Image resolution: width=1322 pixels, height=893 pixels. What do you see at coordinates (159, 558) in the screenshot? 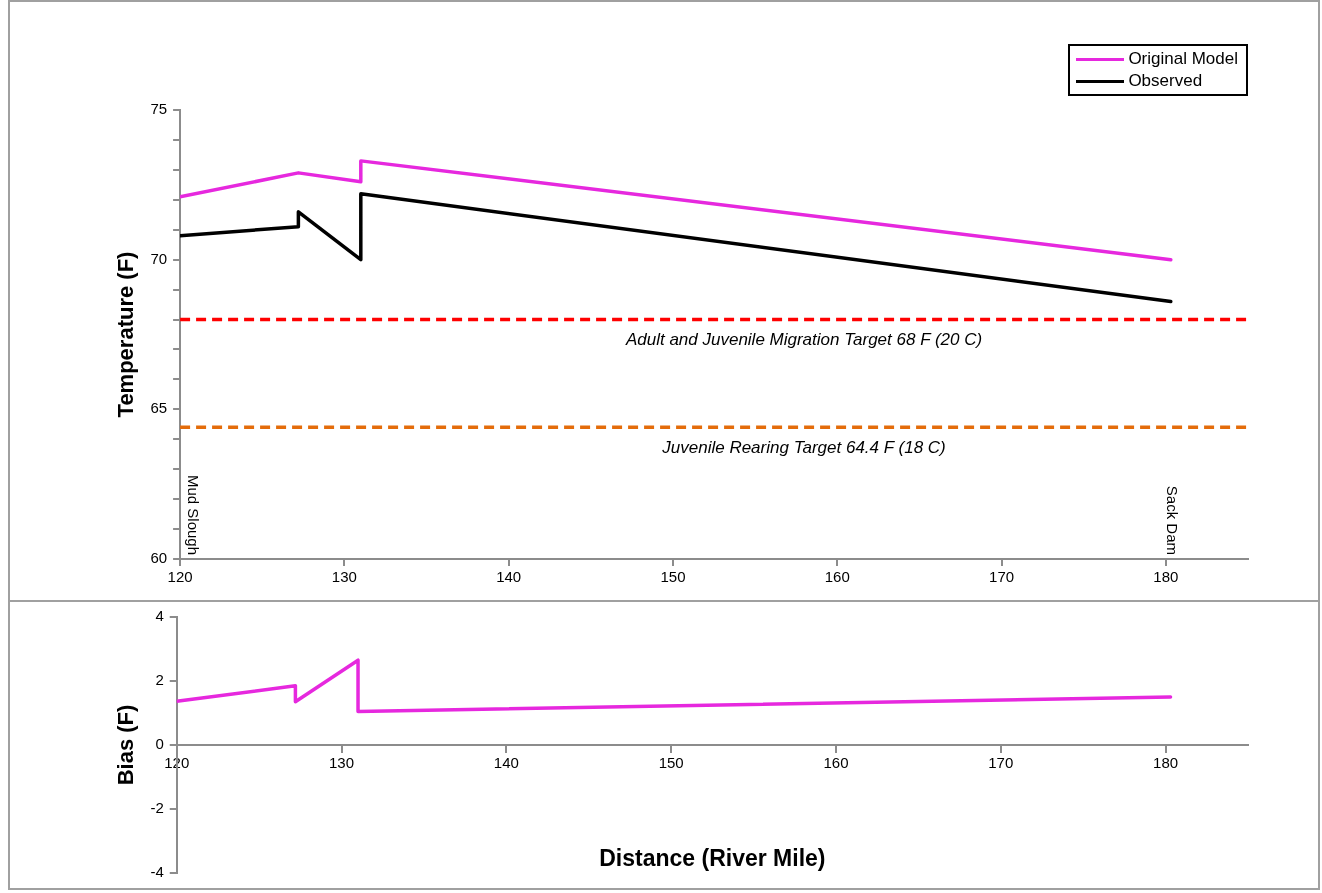
I see `y-tick-label: 60` at bounding box center [159, 558].